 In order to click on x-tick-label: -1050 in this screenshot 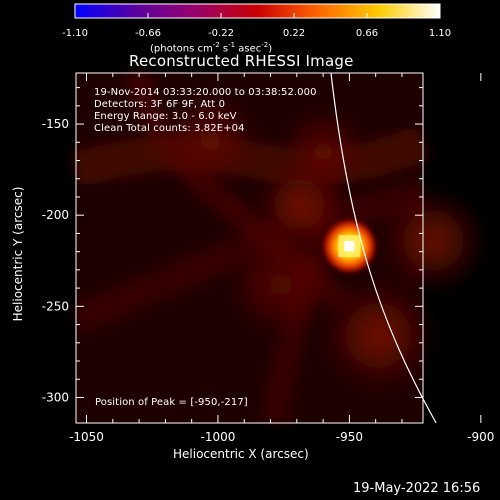, I will do `click(86, 437)`.